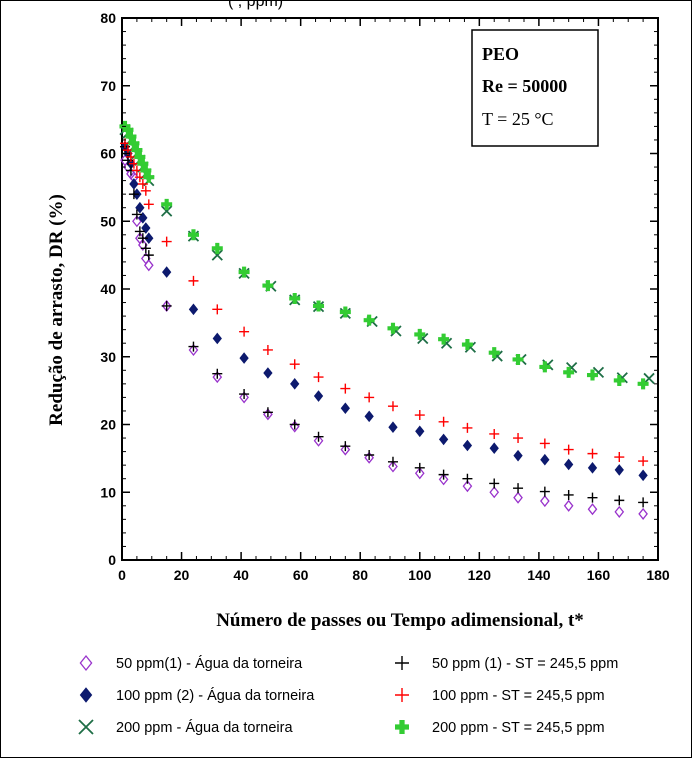 The width and height of the screenshot is (694, 760). I want to click on legend-entry: 50 ppm(1) - Água da torneira, so click(191, 663).